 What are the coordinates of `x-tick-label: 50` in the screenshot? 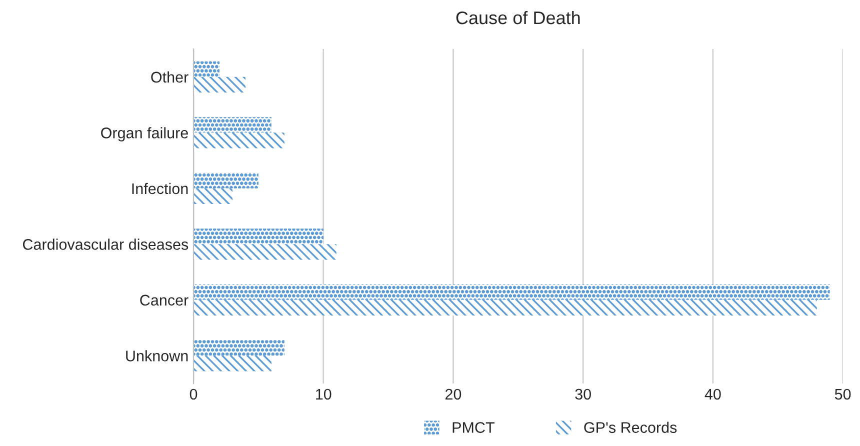 It's located at (842, 394).